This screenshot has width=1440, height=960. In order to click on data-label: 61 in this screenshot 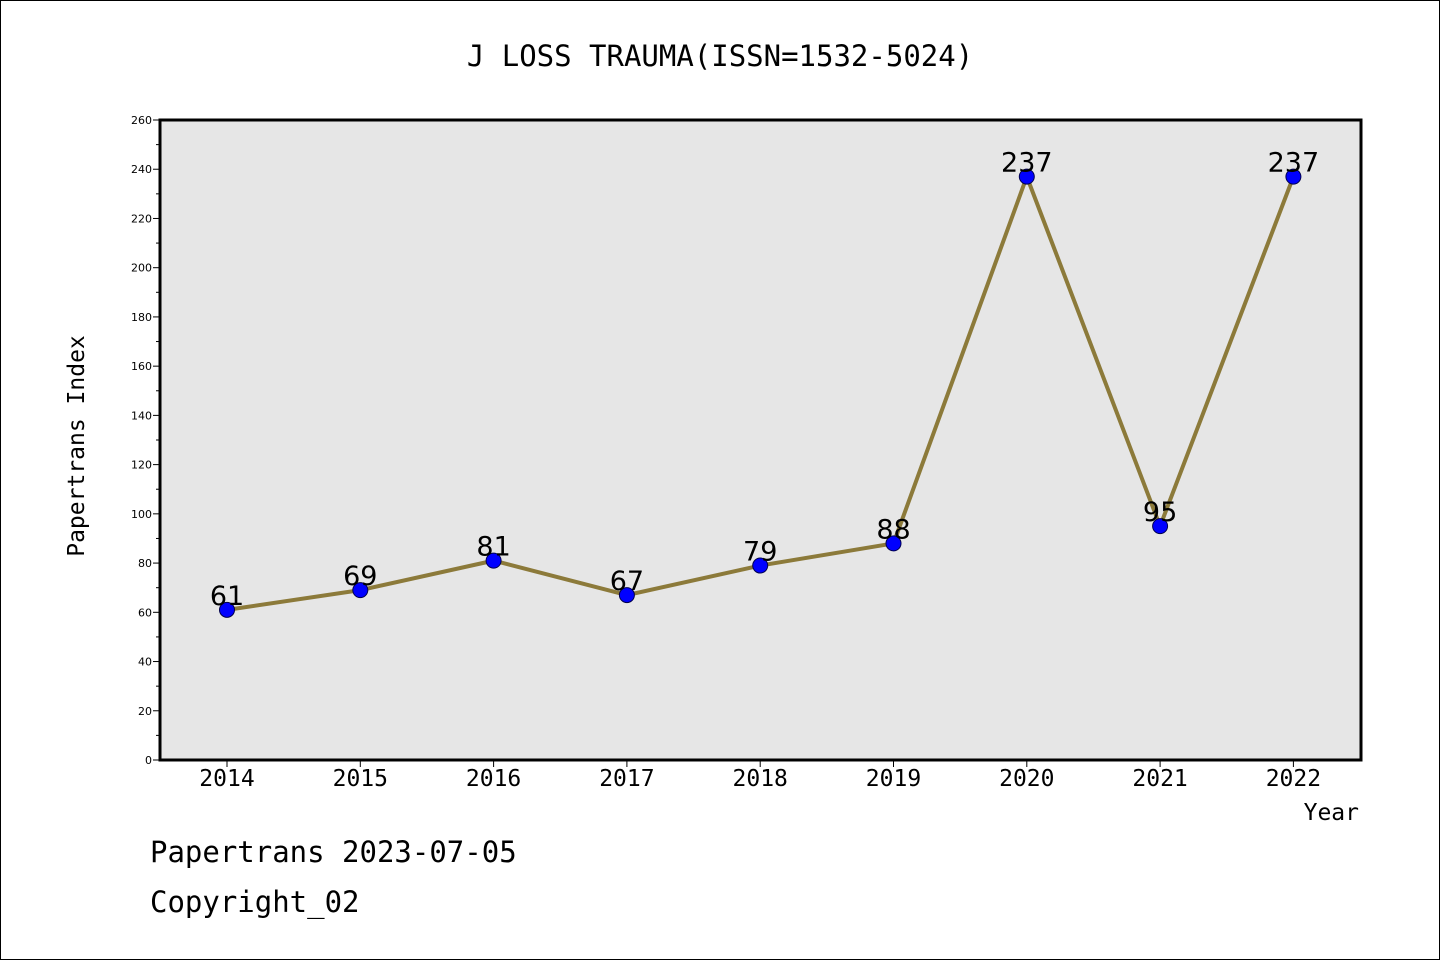, I will do `click(227, 596)`.